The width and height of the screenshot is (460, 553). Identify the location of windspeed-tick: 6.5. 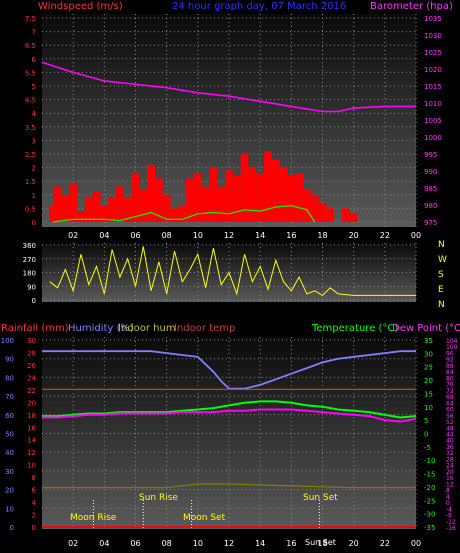
(30, 46).